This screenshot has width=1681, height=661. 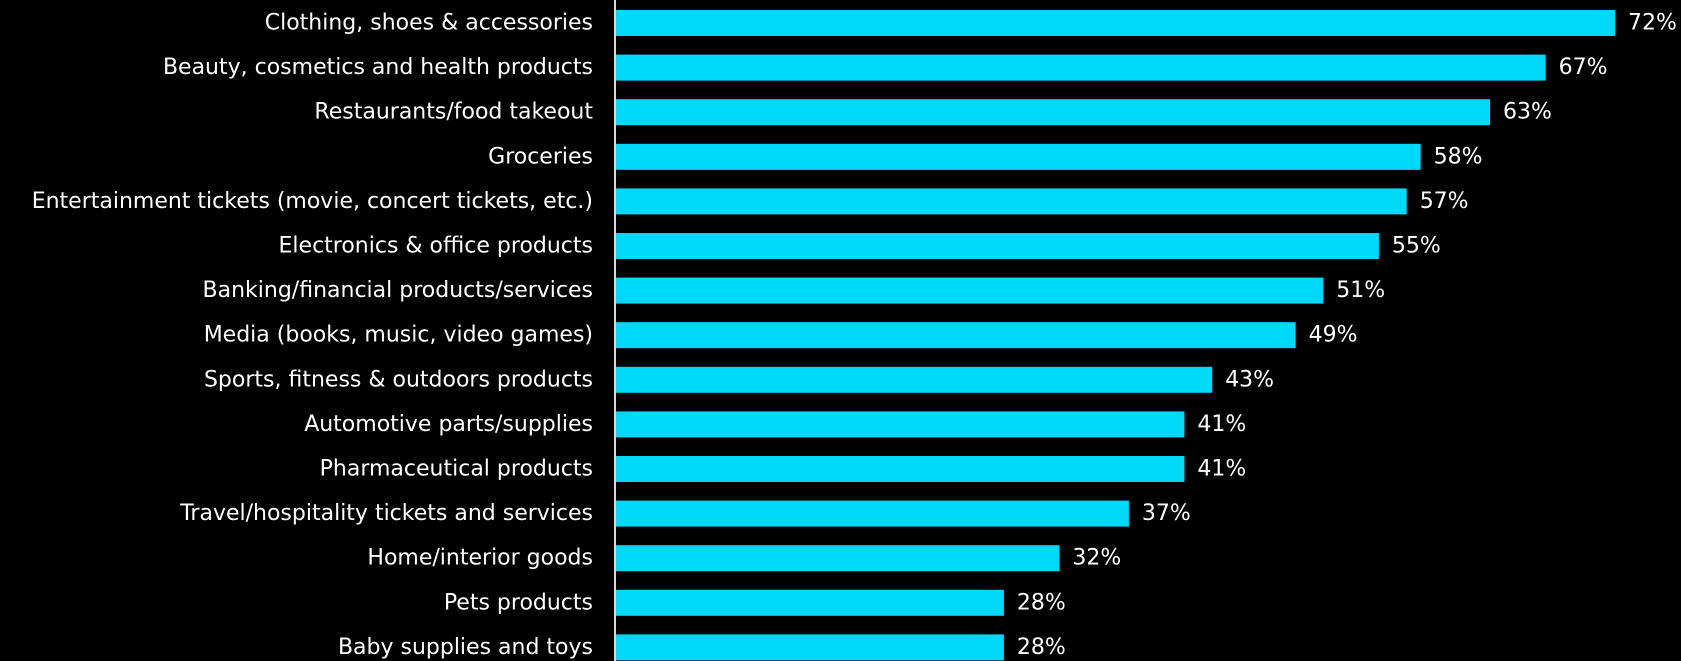 I want to click on value-label-3: 58%, so click(x=1458, y=156).